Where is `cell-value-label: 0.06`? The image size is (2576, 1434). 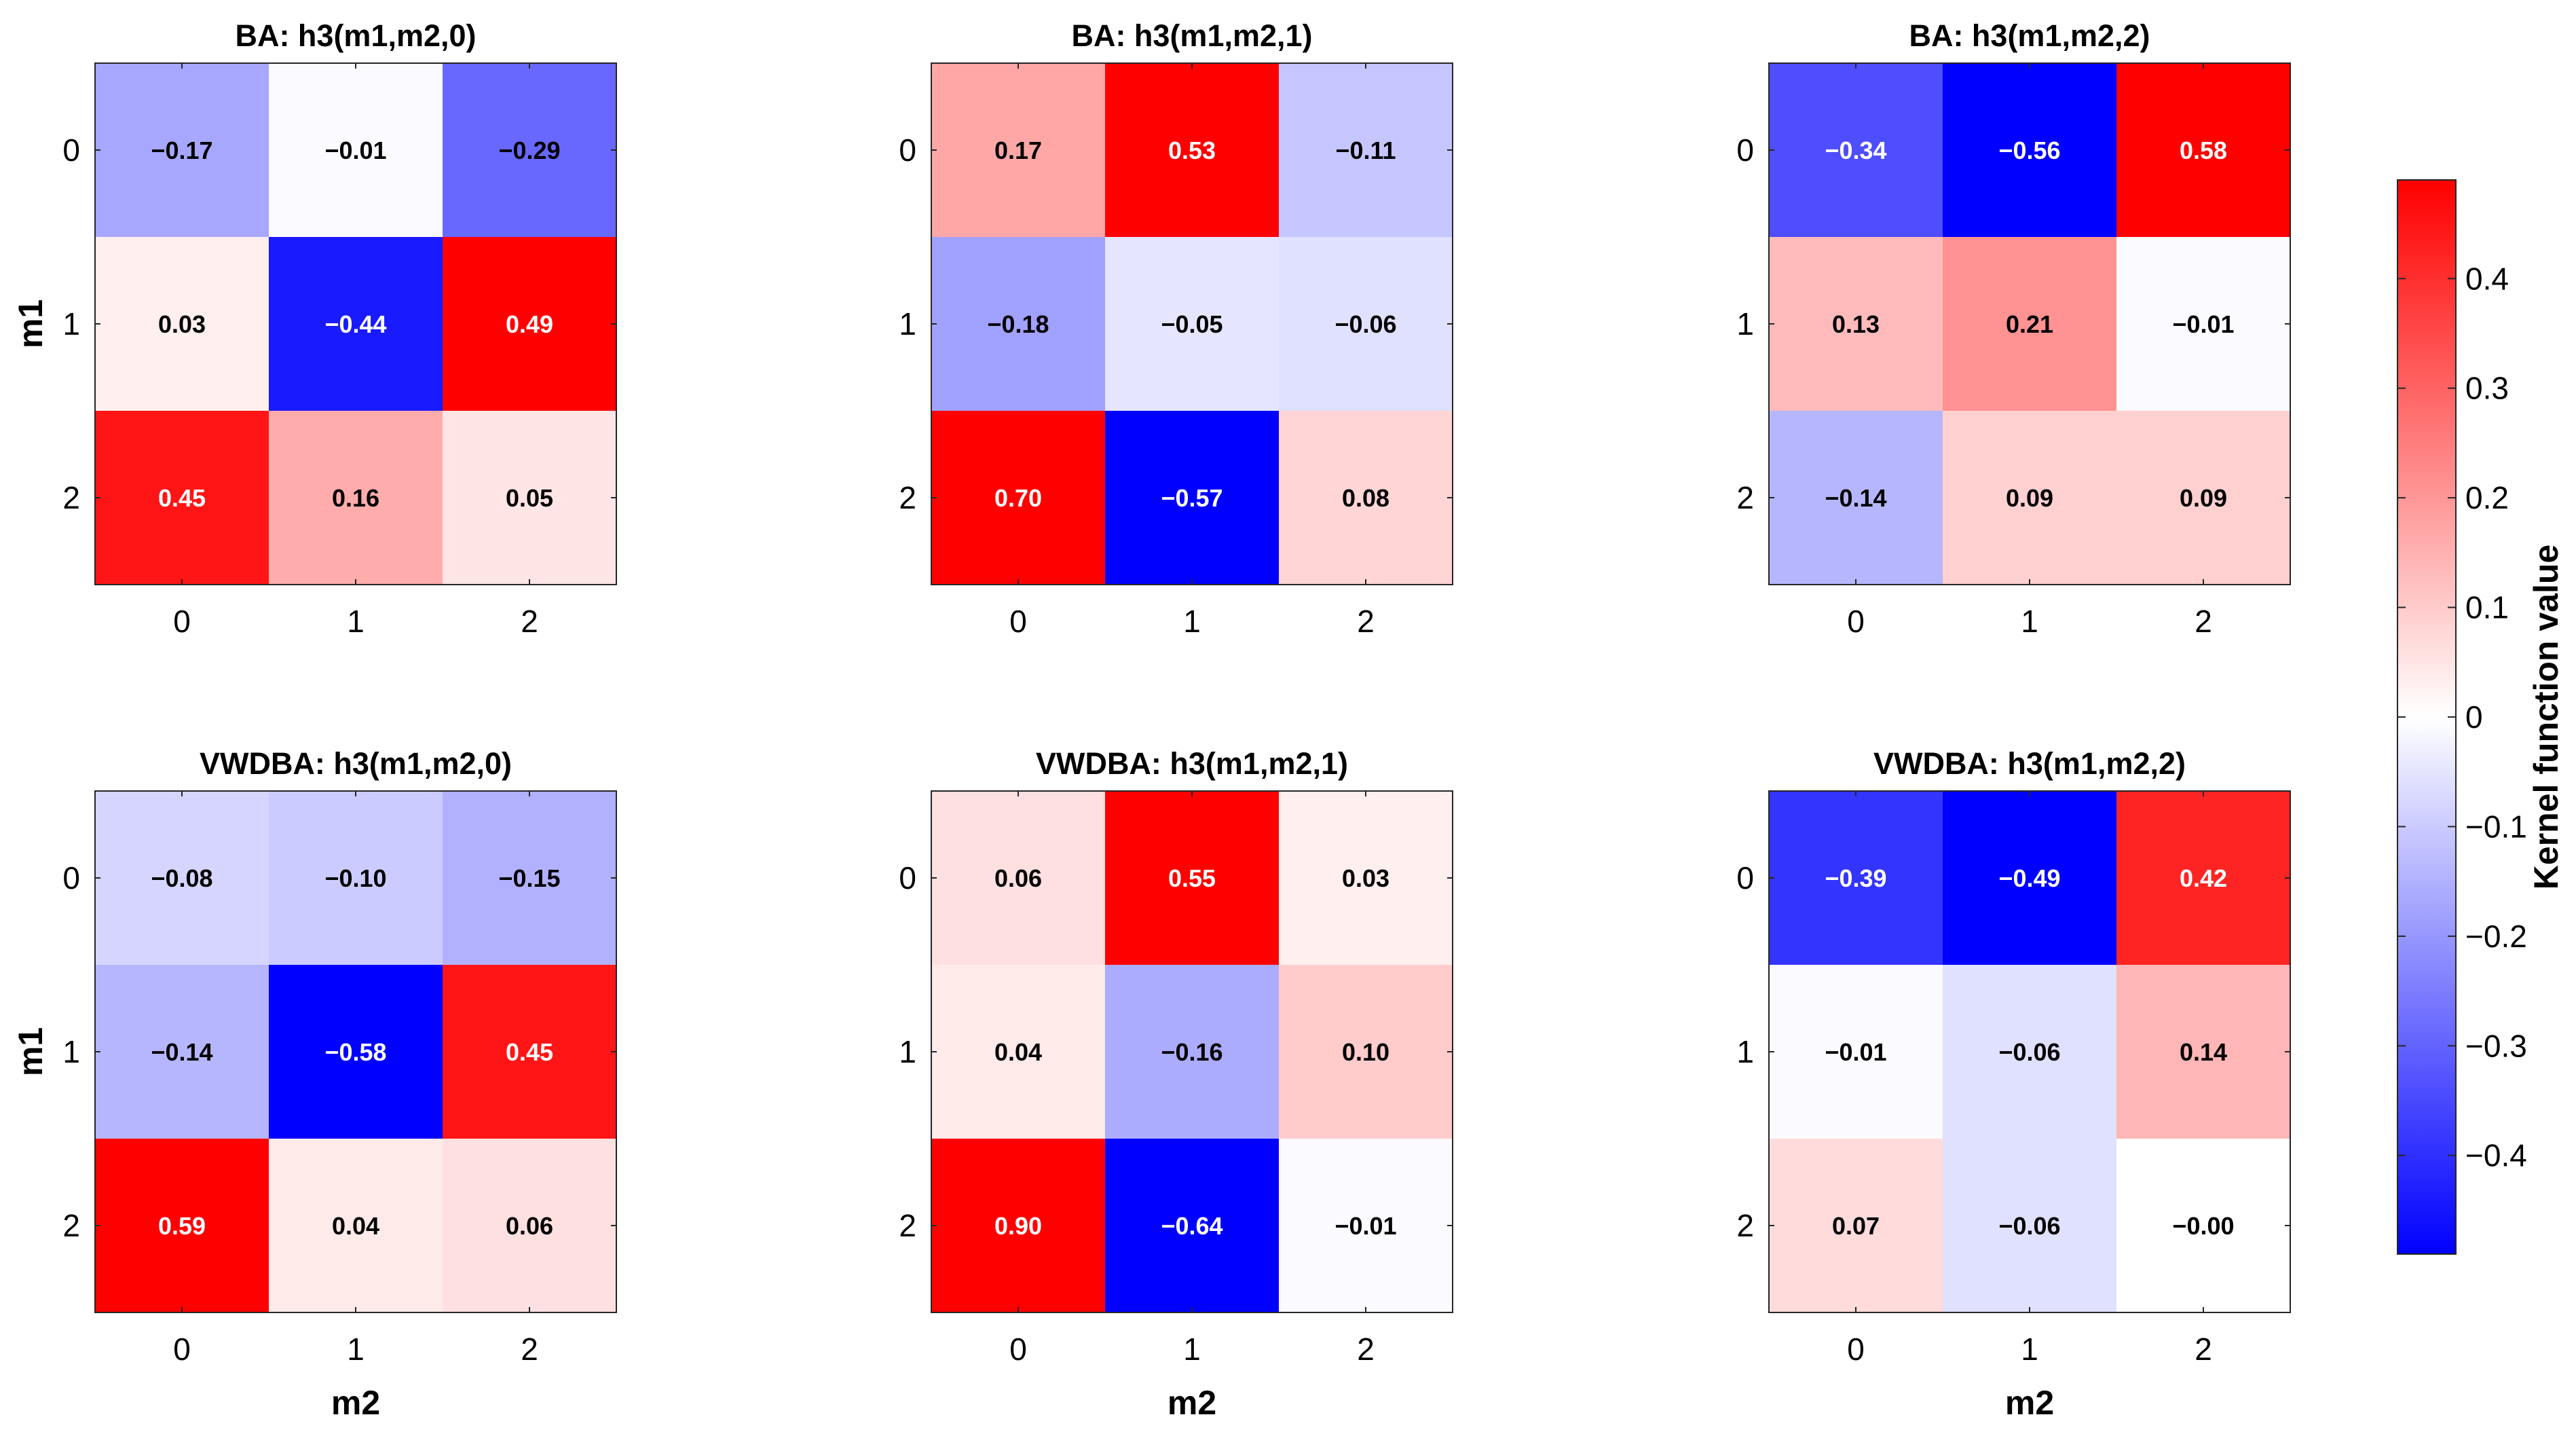
cell-value-label: 0.06 is located at coordinates (530, 1226).